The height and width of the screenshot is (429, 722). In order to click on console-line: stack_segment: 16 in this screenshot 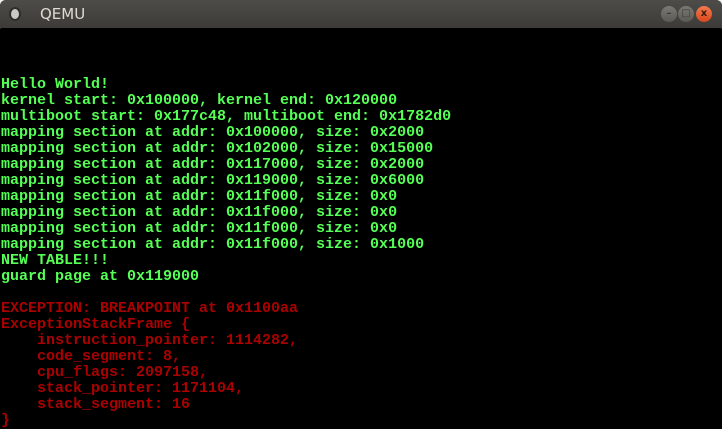, I will do `click(96, 404)`.